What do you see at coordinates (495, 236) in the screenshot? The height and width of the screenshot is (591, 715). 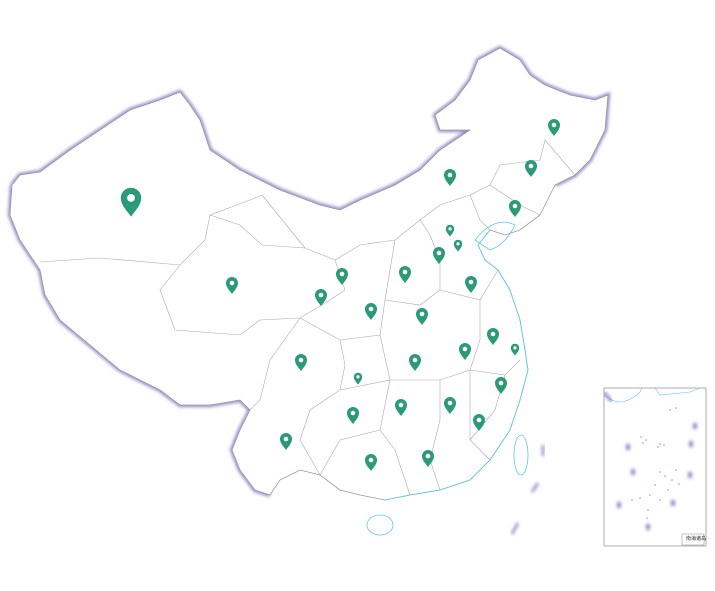 I see `bohai-sea` at bounding box center [495, 236].